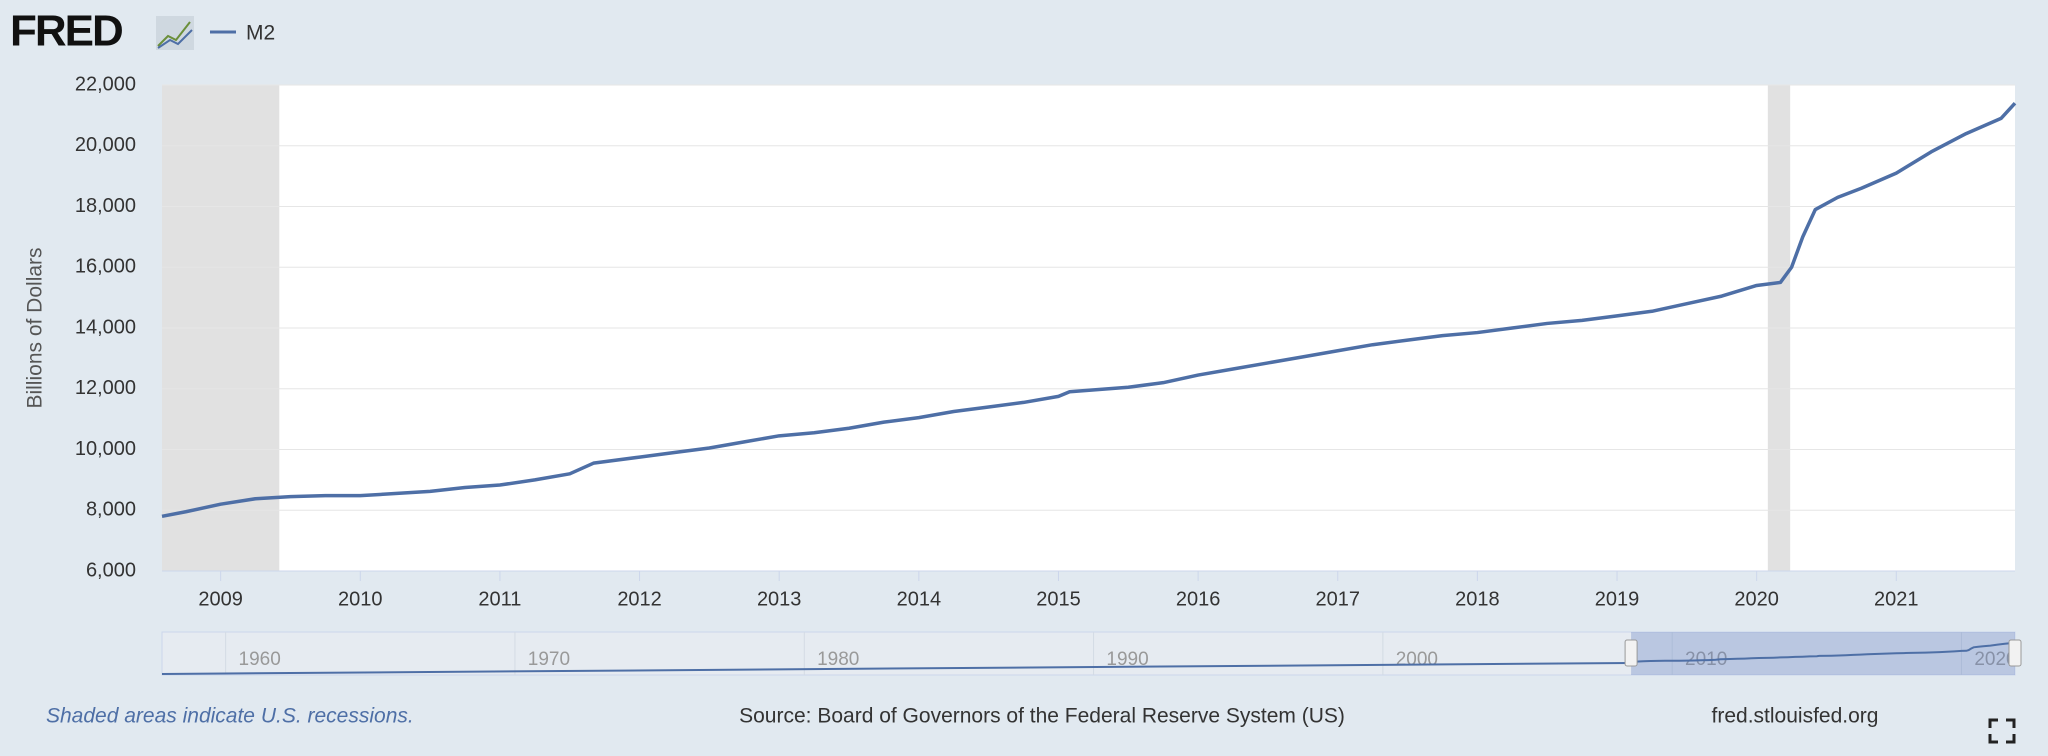 Image resolution: width=2048 pixels, height=756 pixels. Describe the element at coordinates (499, 599) in the screenshot. I see `x-tick-label: 2011` at that location.